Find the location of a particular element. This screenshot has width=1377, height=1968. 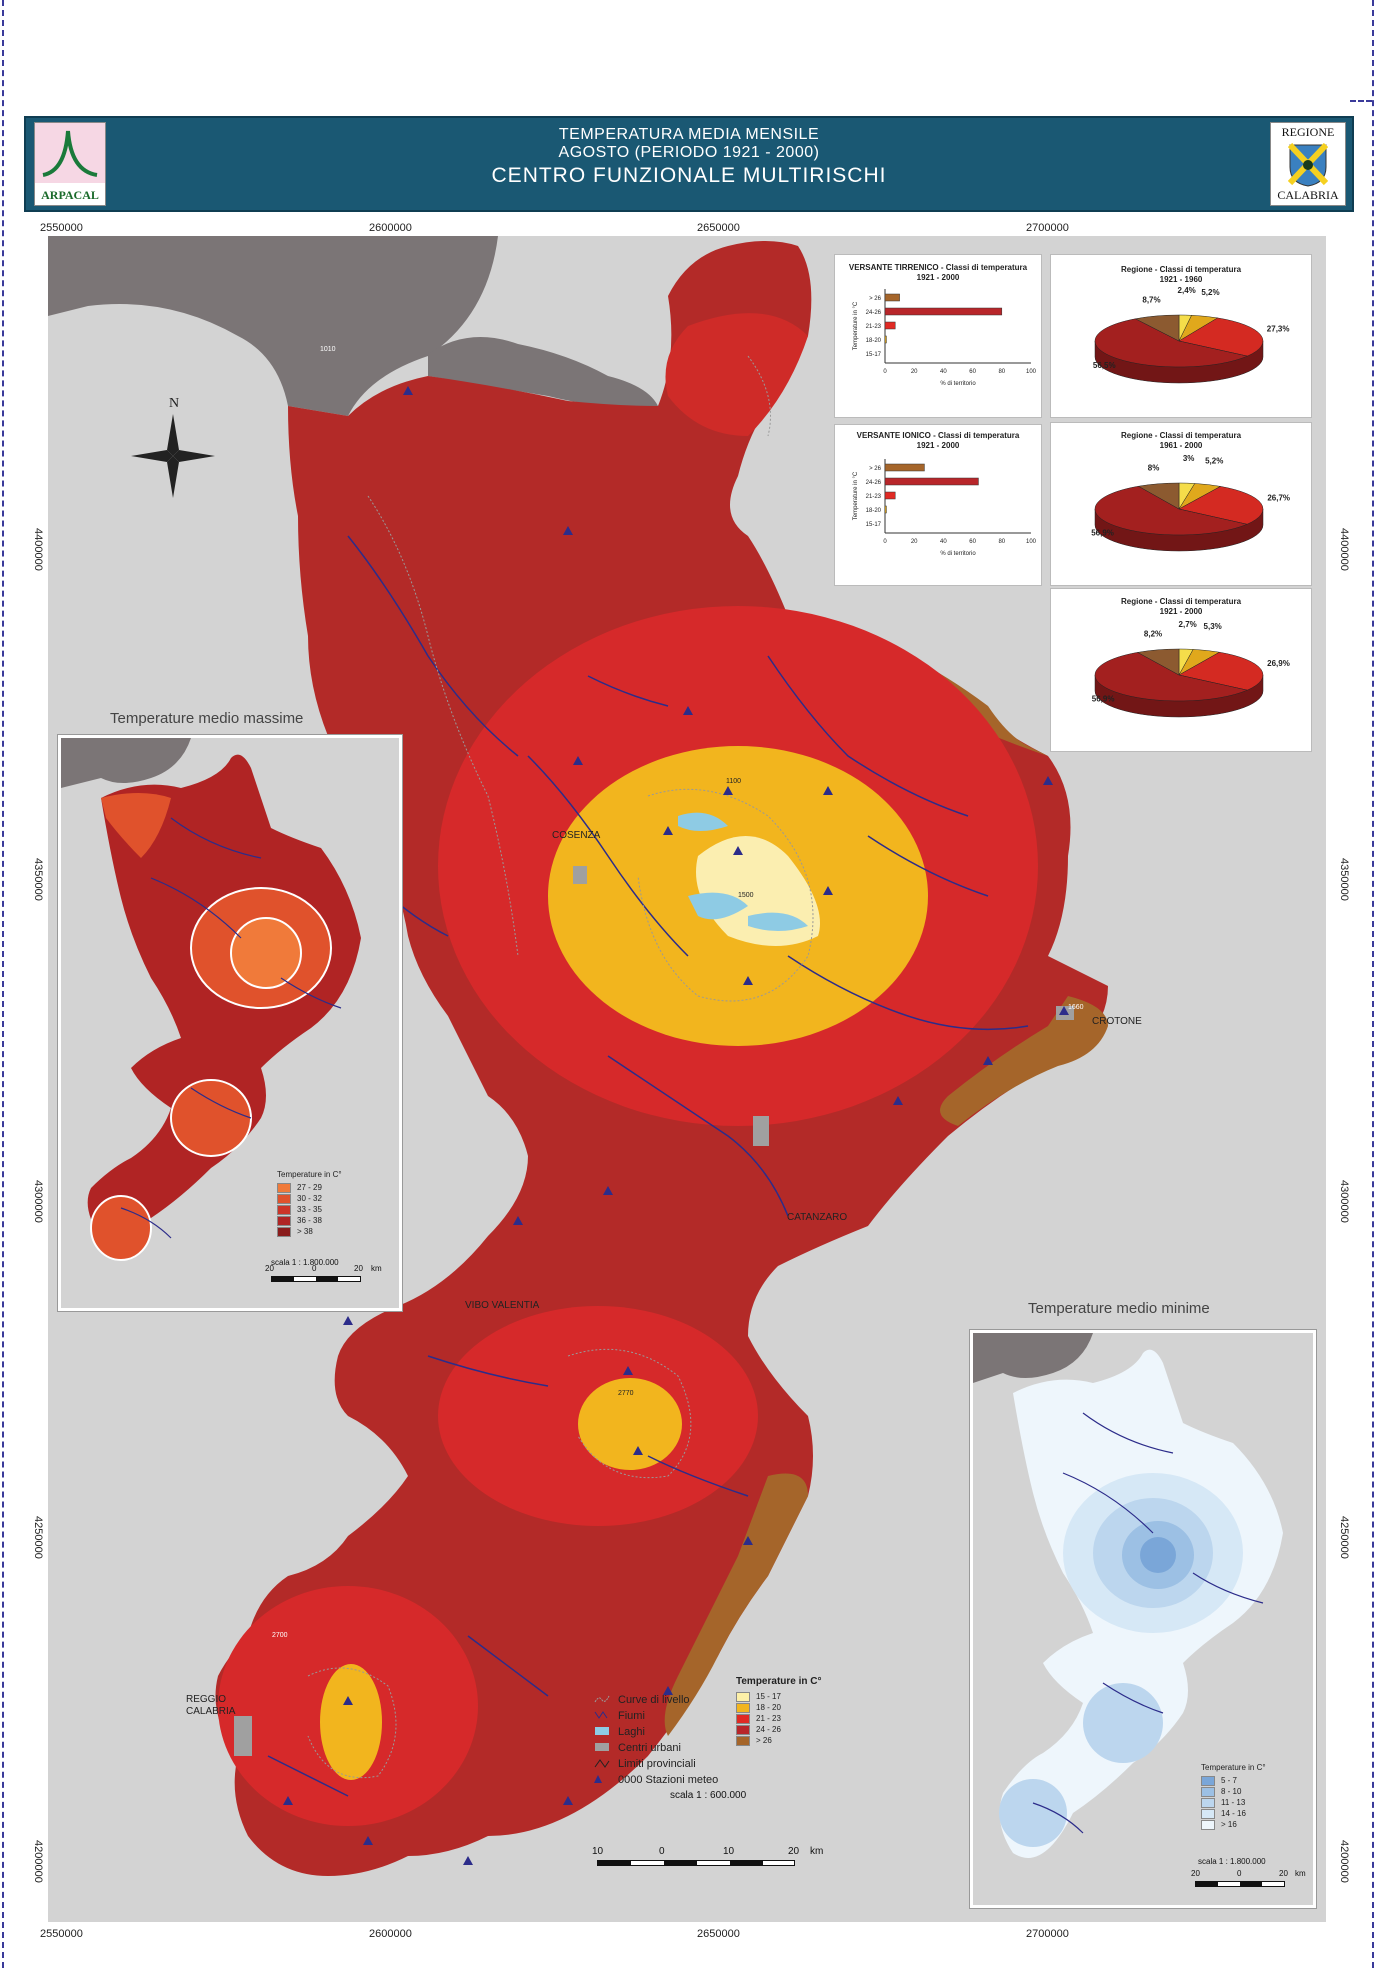

logo-right-bottom-text: CALABRIA is located at coordinates (1308, 195).